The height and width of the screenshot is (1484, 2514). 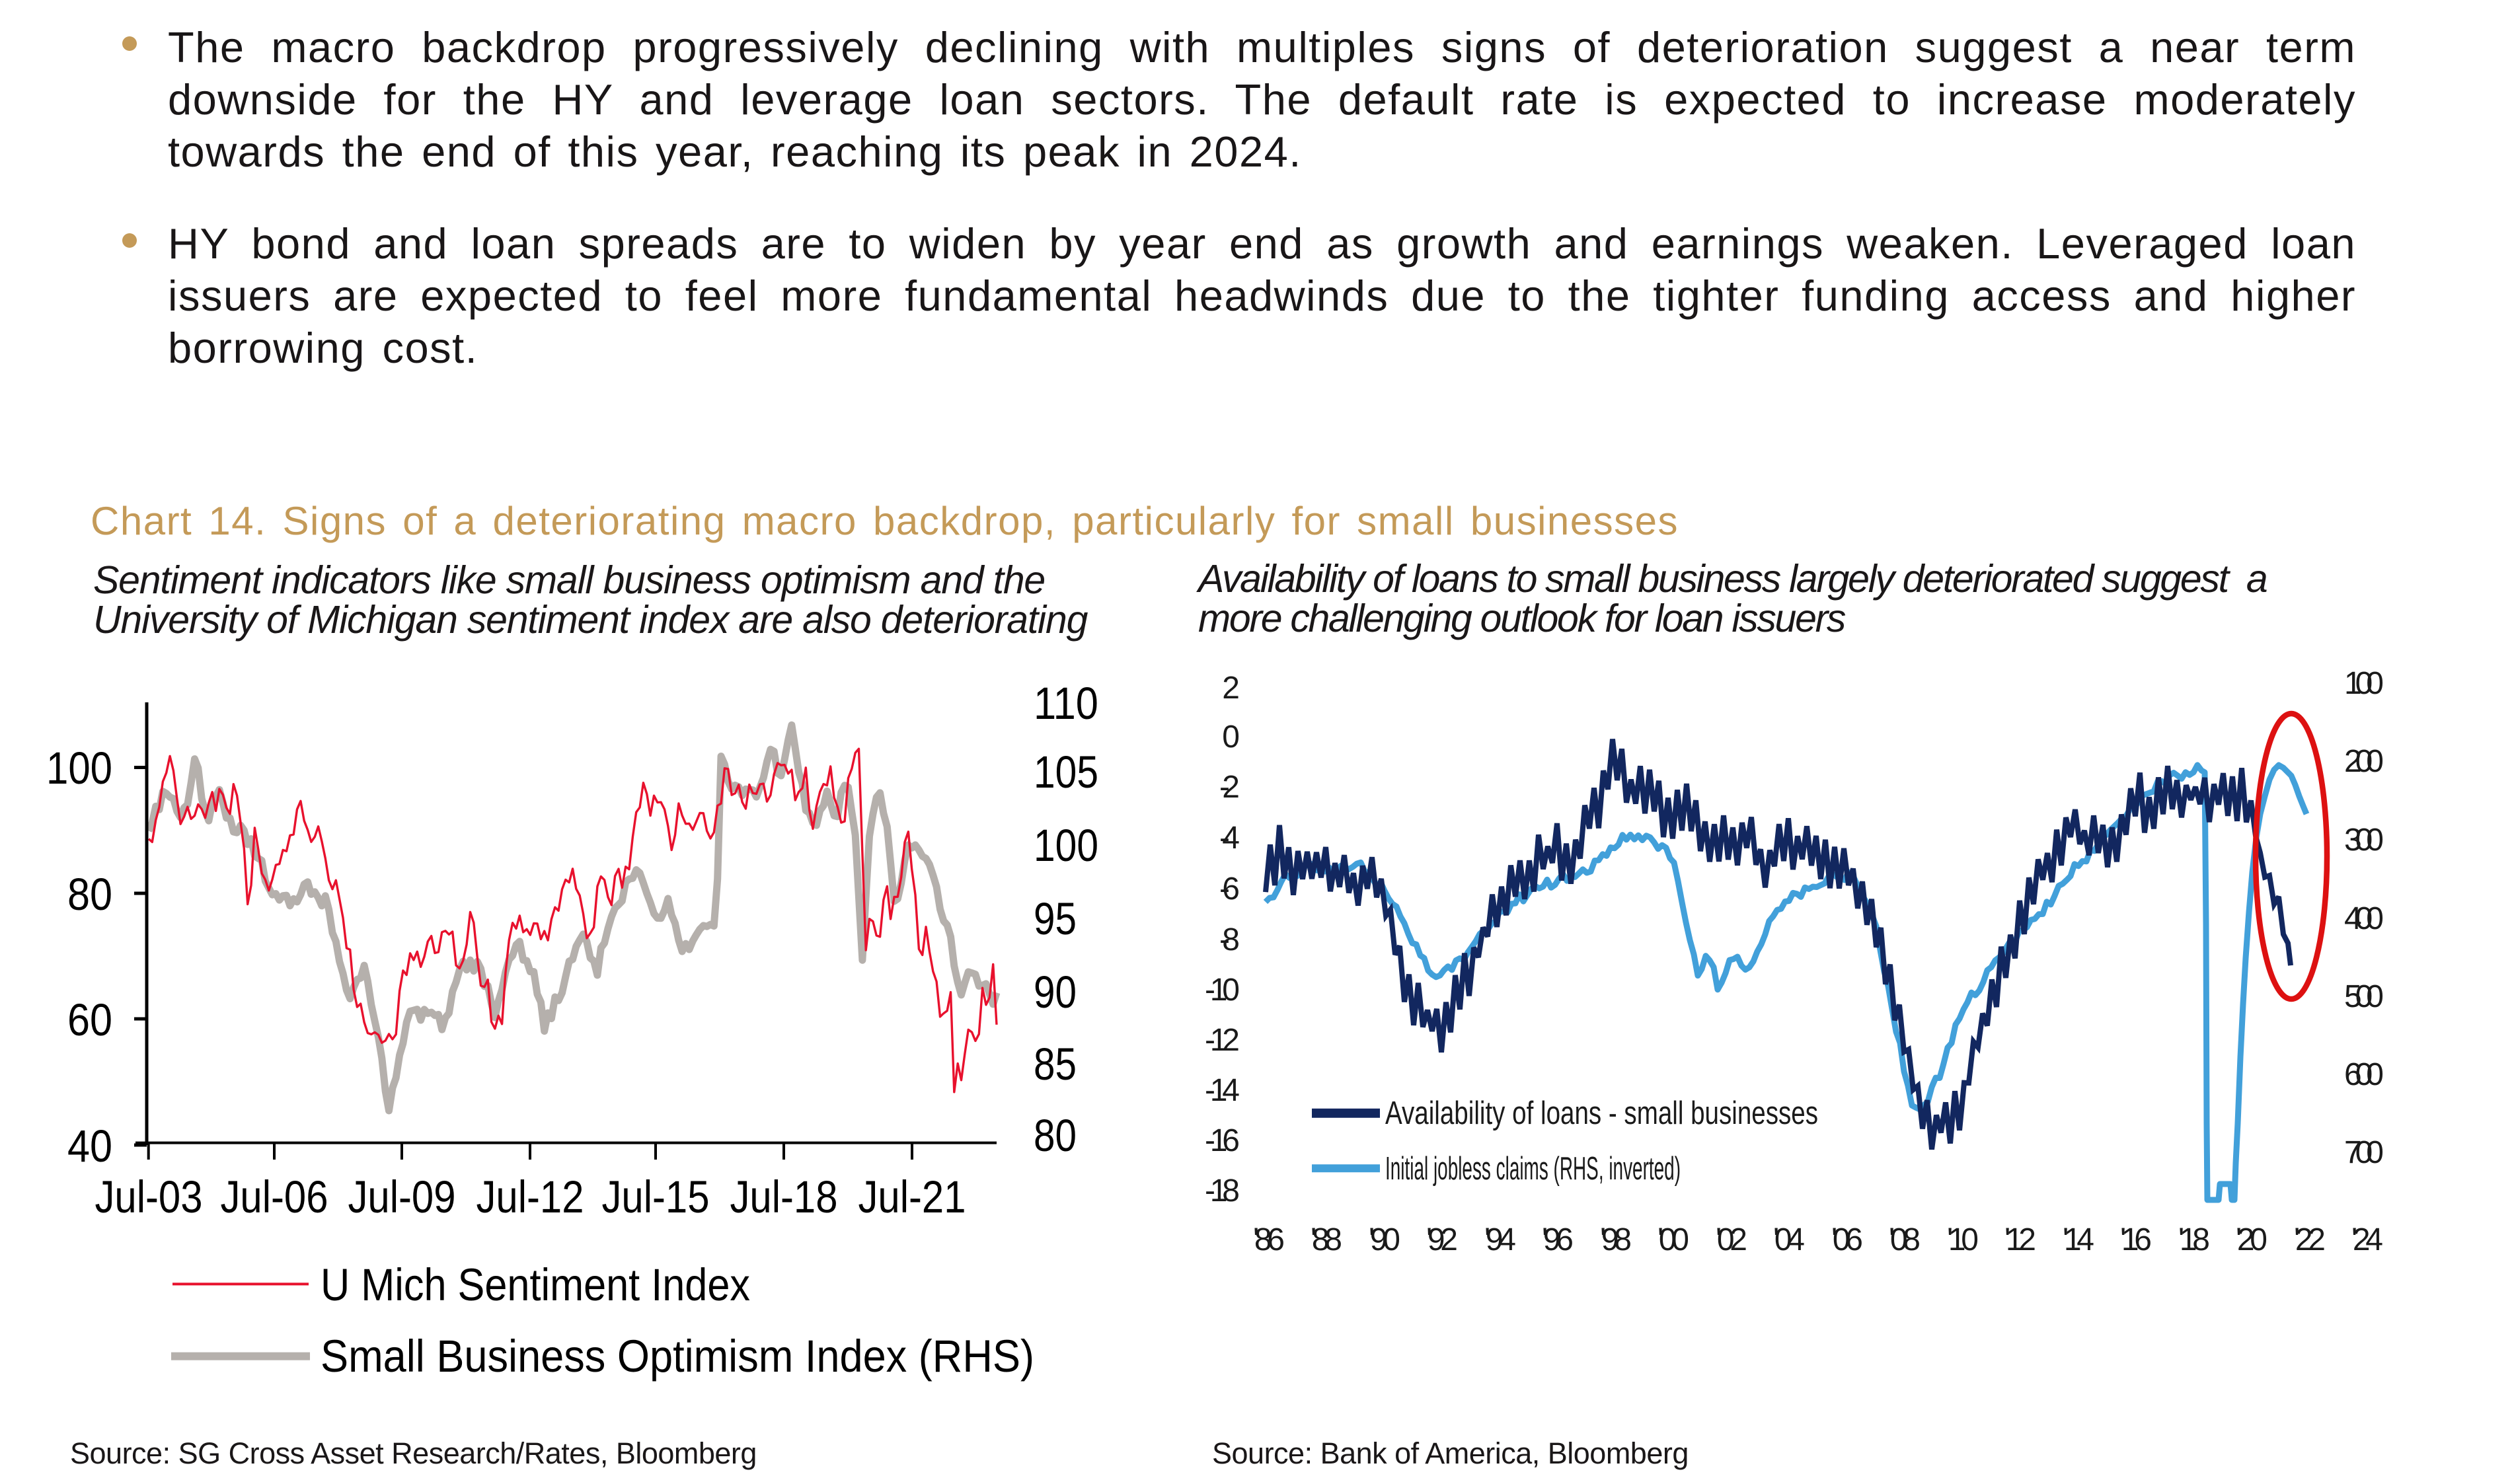 I want to click on svg-text: '04, so click(x=1789, y=1239).